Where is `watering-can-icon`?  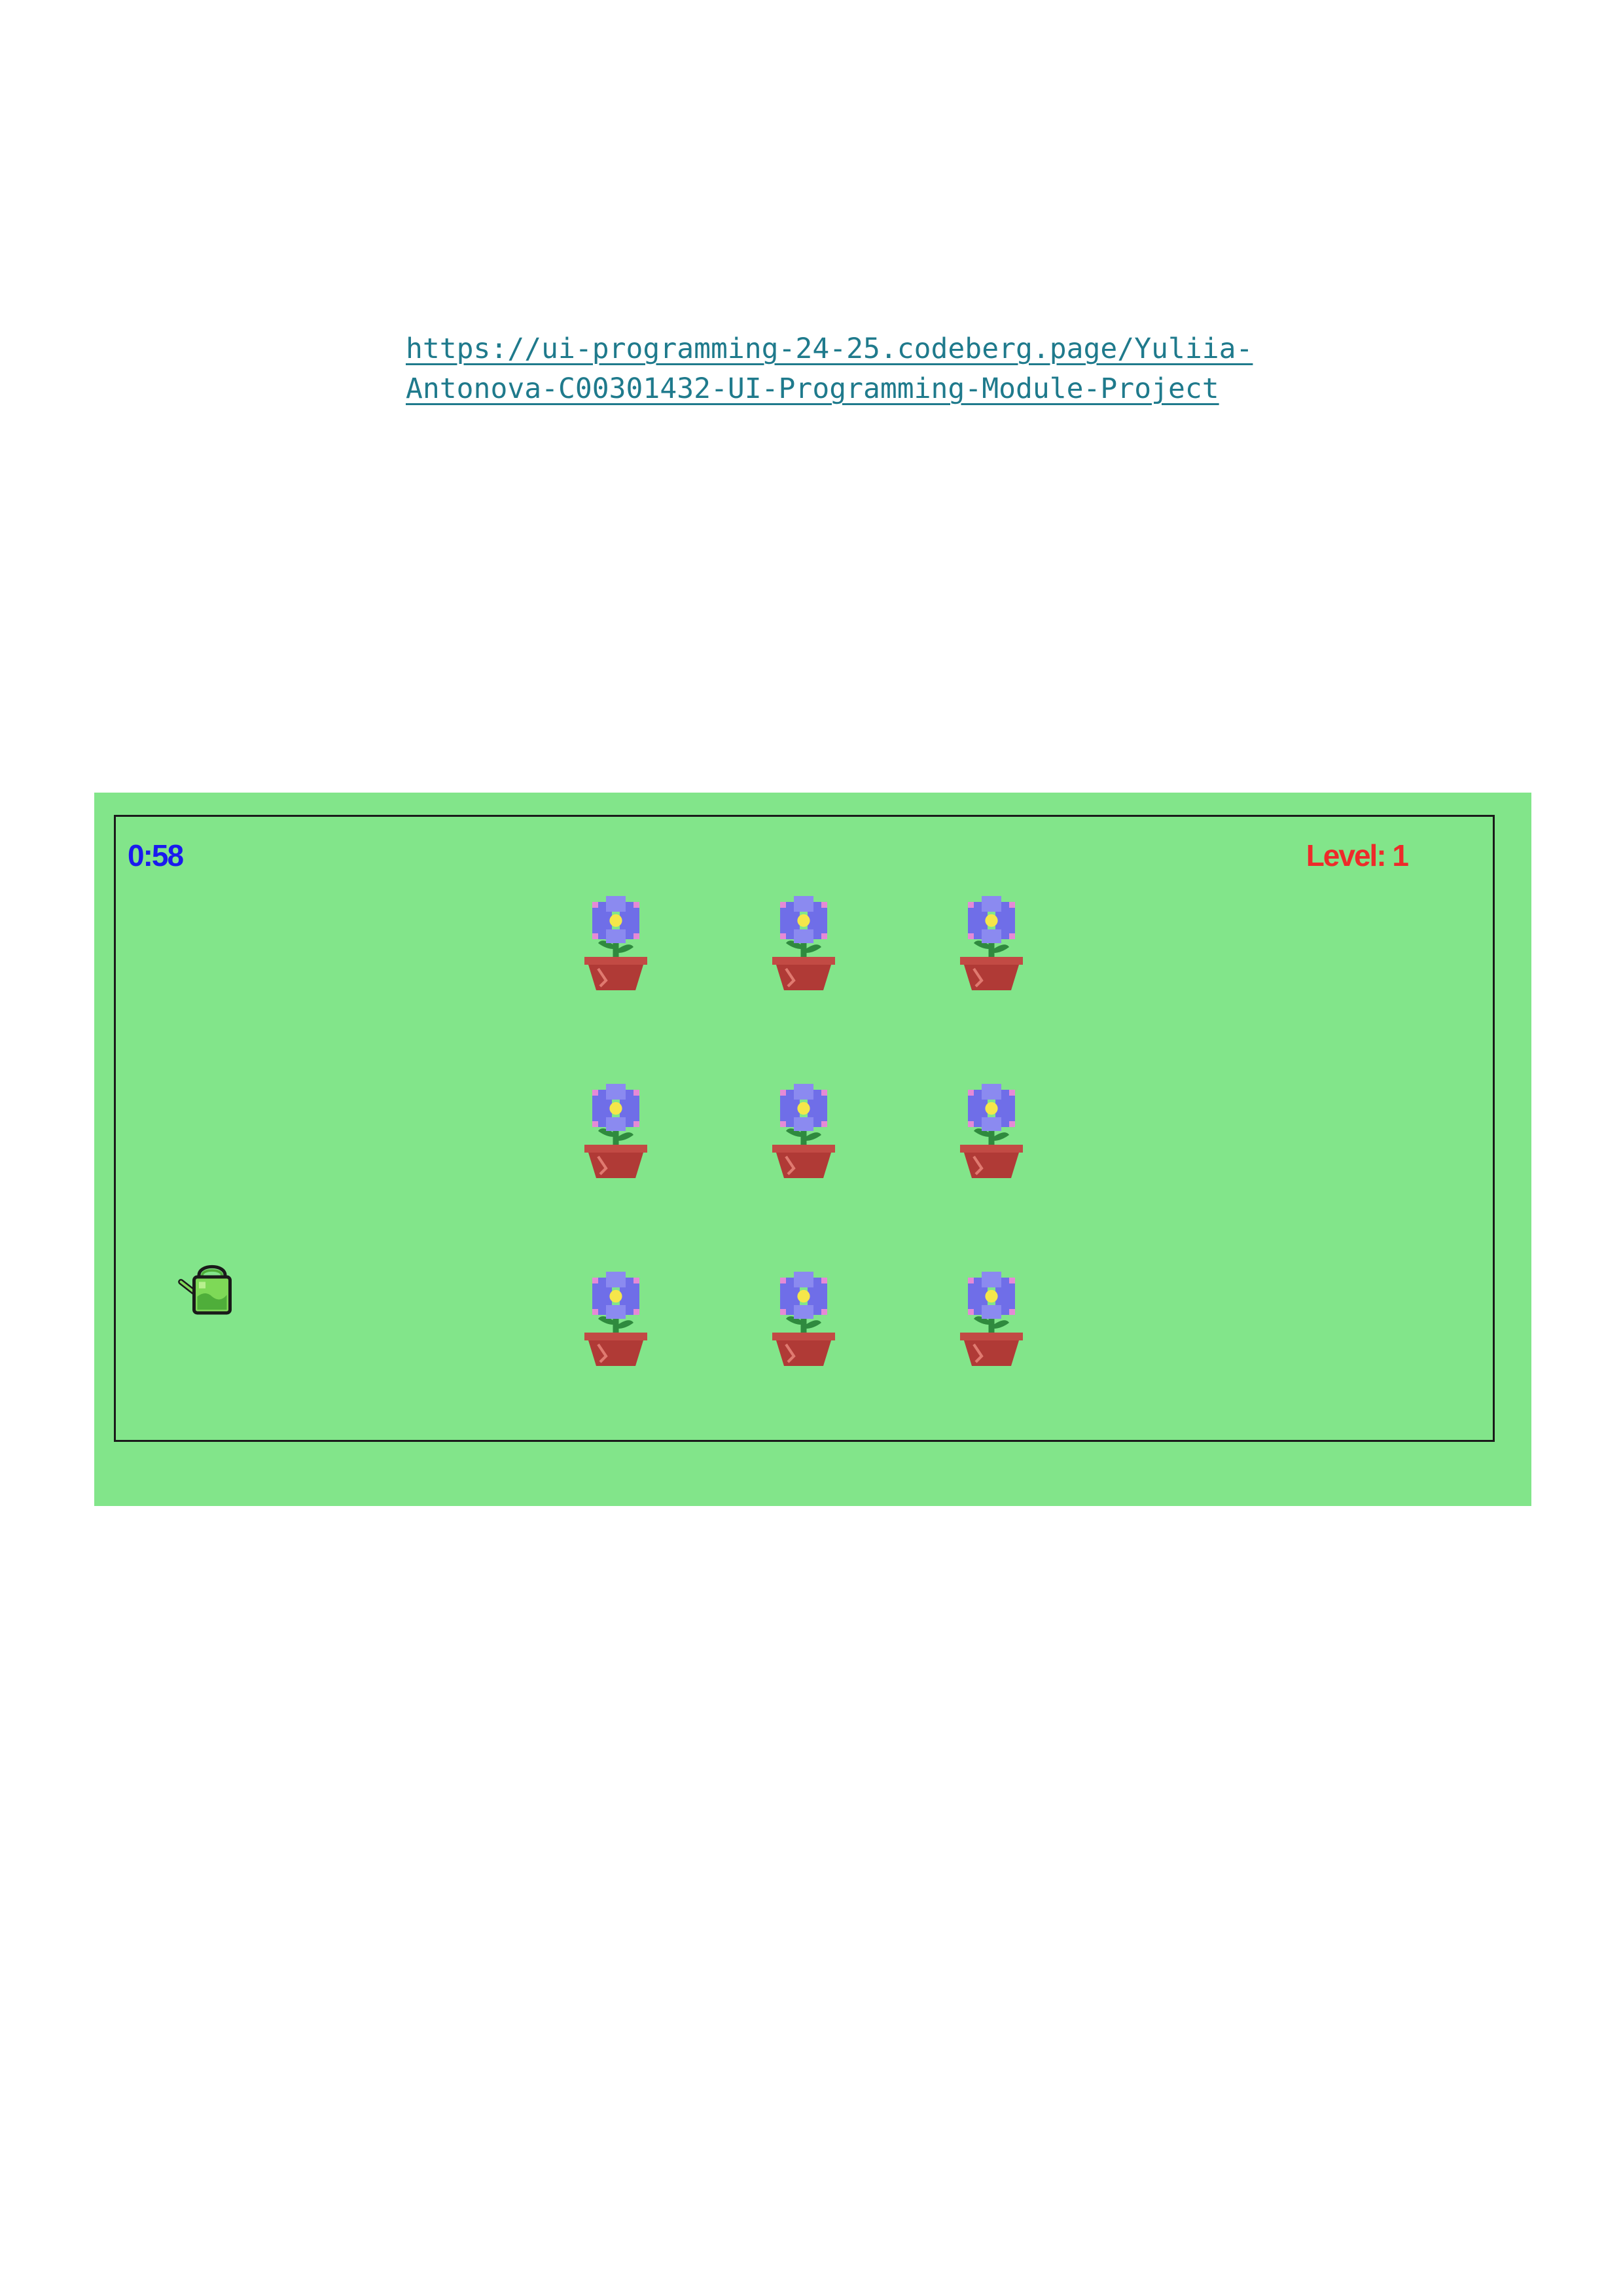
watering-can-icon is located at coordinates (208, 1286).